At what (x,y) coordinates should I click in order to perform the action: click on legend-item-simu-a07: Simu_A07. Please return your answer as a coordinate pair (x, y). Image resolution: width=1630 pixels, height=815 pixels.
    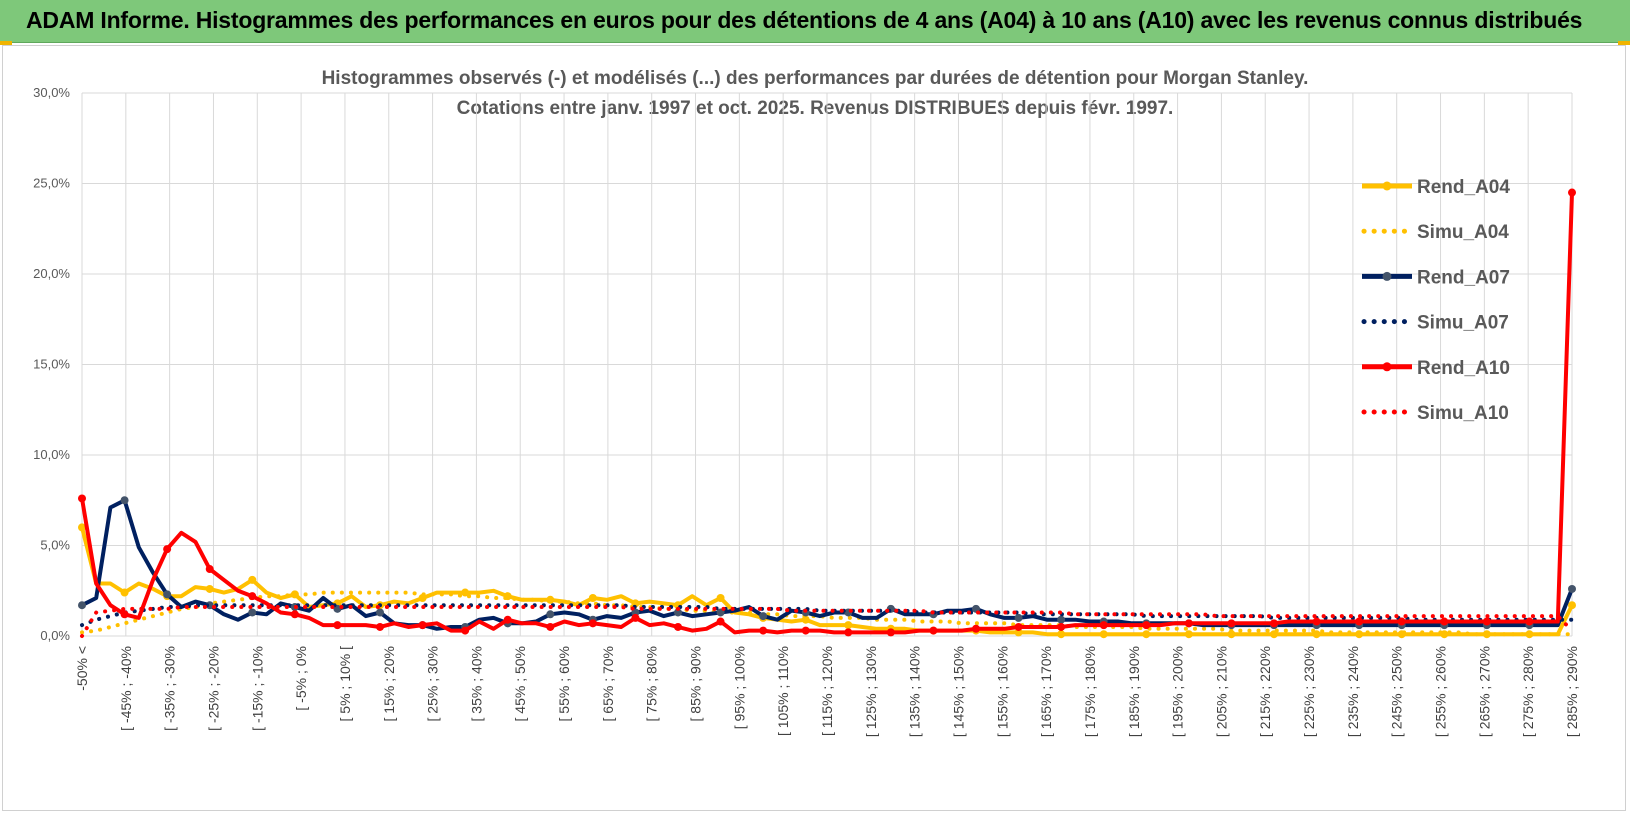
    Looking at the image, I should click on (1435, 323).